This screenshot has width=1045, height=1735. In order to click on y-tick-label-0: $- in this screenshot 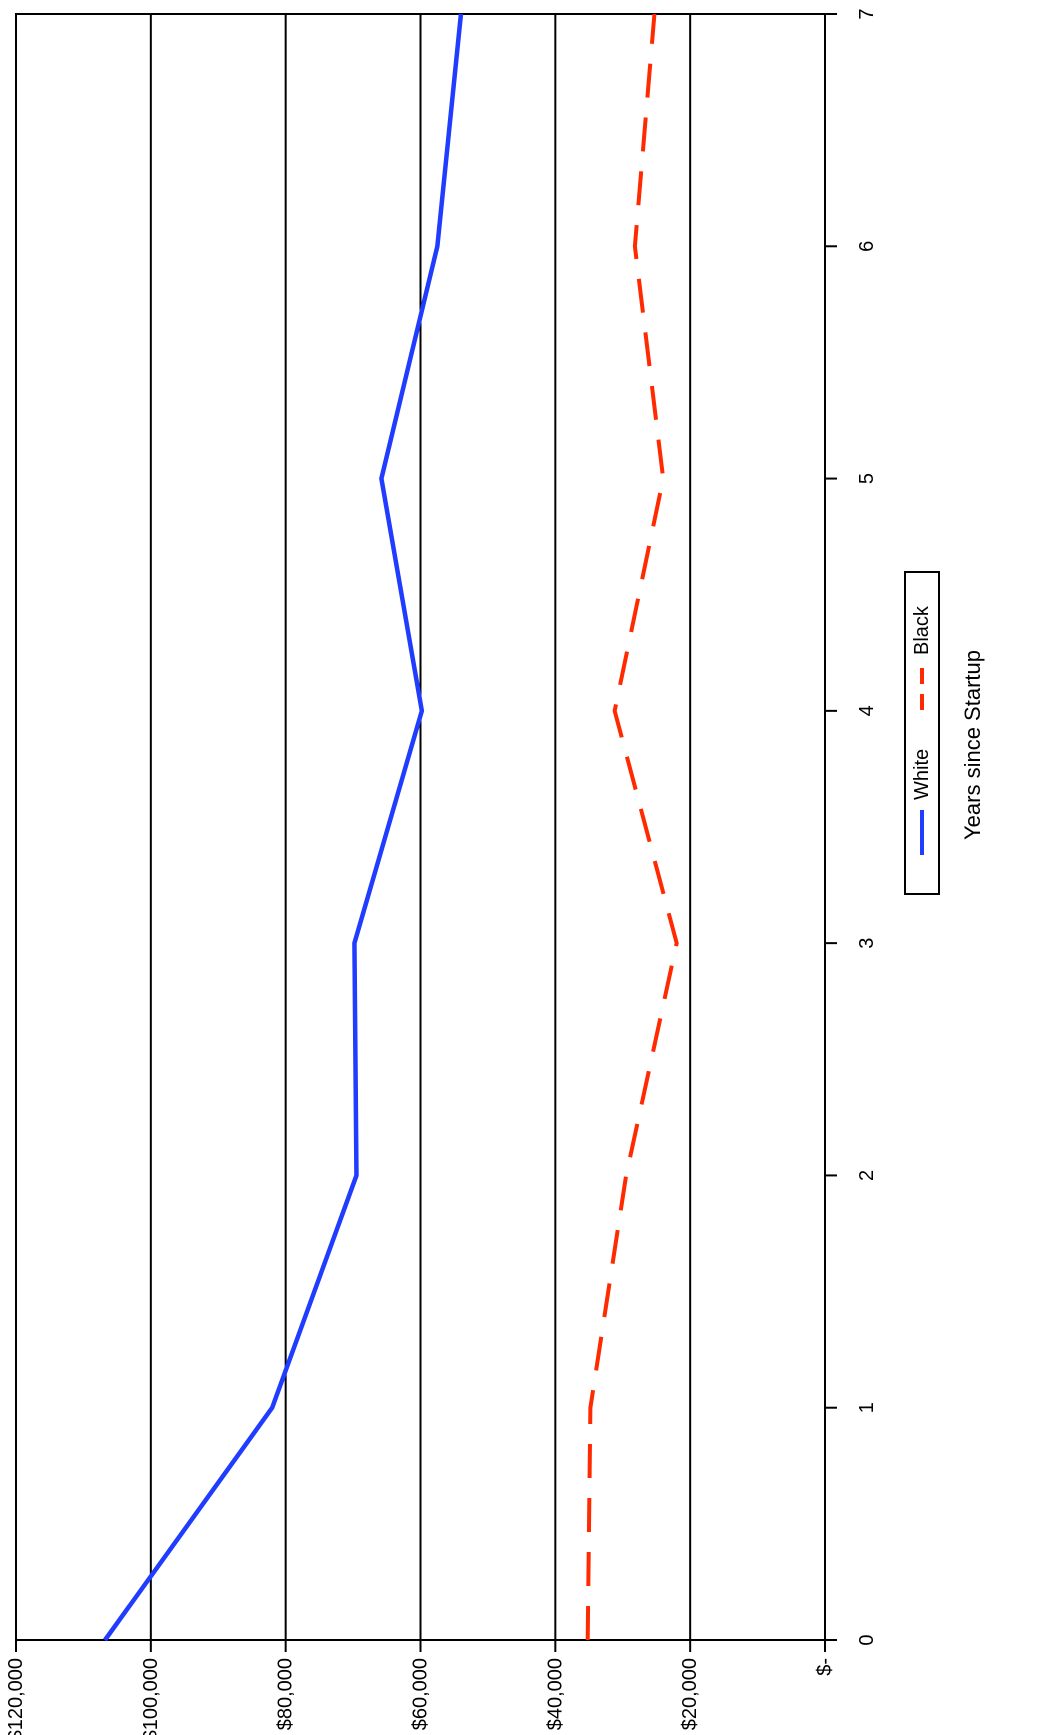, I will do `click(825, 1667)`.